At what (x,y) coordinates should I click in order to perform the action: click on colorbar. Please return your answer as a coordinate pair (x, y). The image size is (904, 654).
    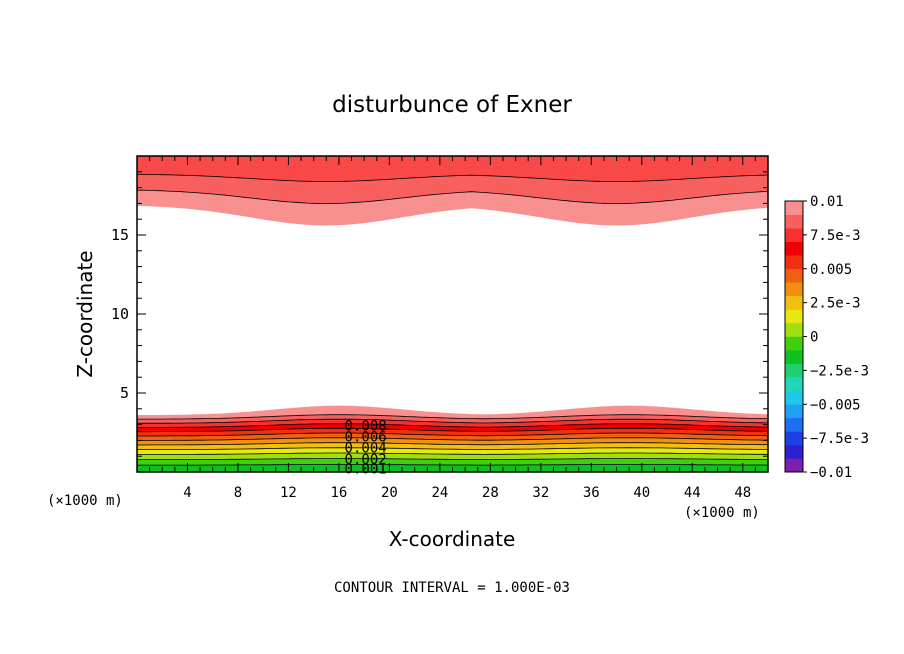
    Looking at the image, I should click on (794, 336).